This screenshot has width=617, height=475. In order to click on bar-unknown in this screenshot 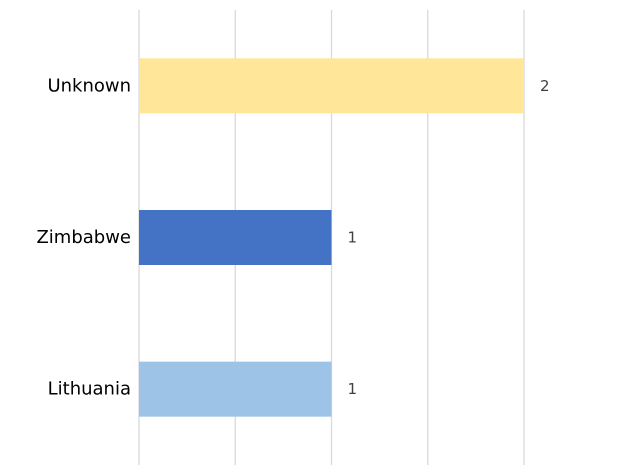, I will do `click(331, 86)`.